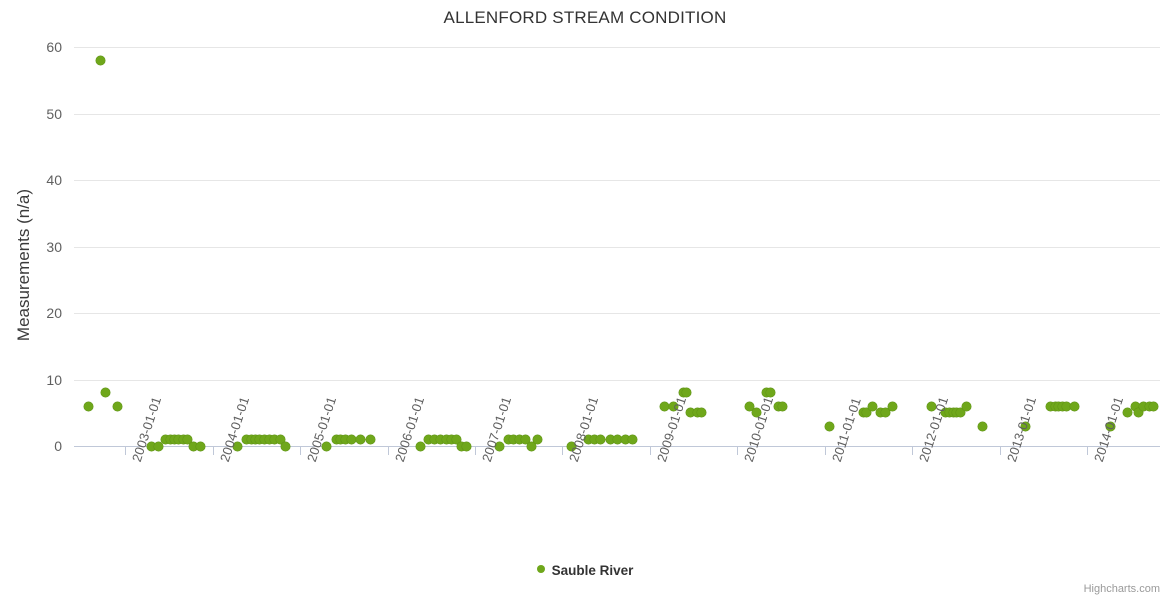 This screenshot has height=600, width=1170. Describe the element at coordinates (585, 17) in the screenshot. I see `chart-title: ALLENFORD STREAM CONDITION` at that location.